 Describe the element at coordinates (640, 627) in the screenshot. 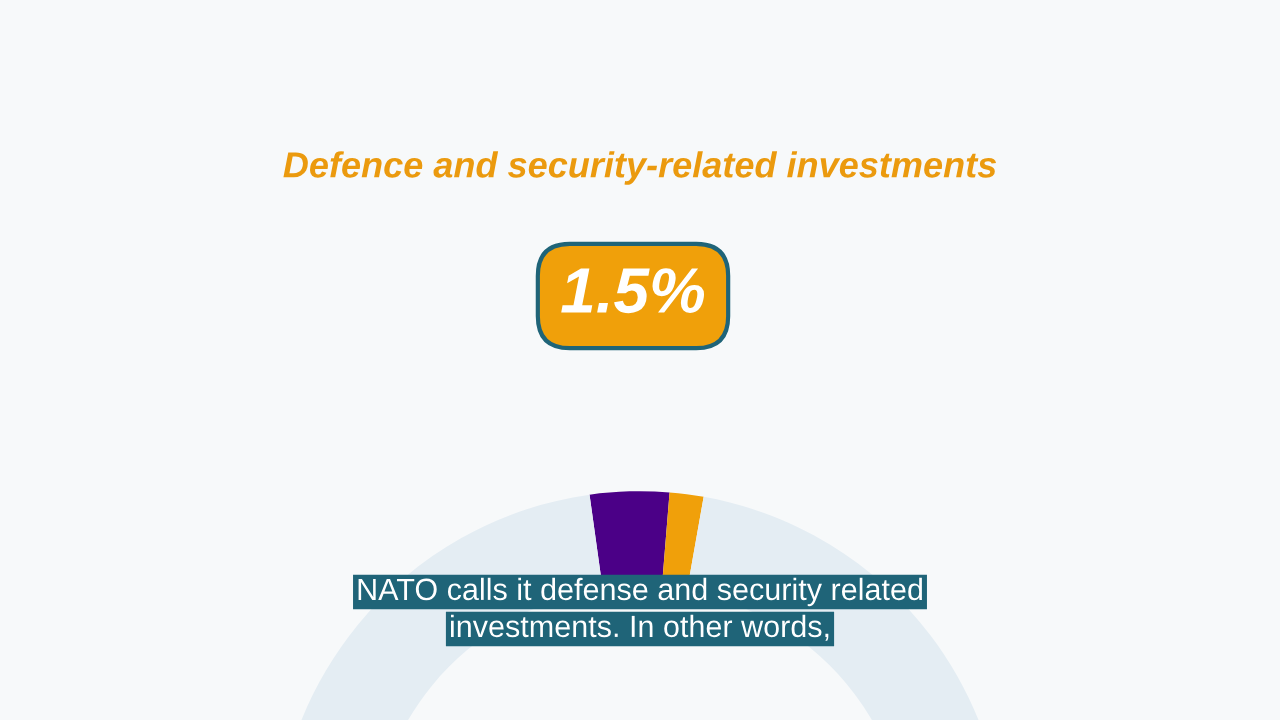

I see `text: investments. In other words,` at that location.